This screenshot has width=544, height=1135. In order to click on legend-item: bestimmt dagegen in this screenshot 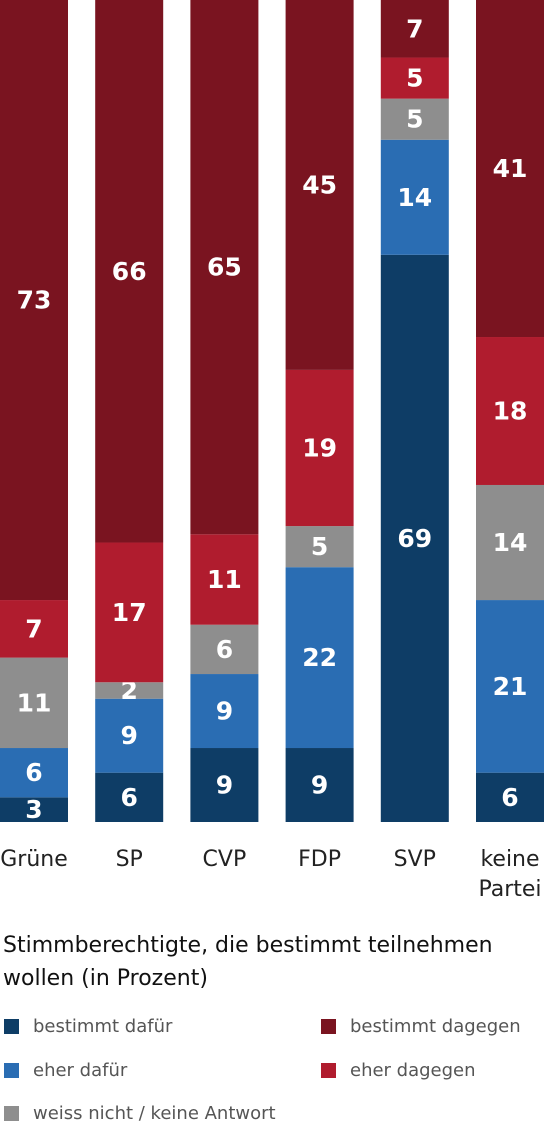, I will do `click(421, 1026)`.